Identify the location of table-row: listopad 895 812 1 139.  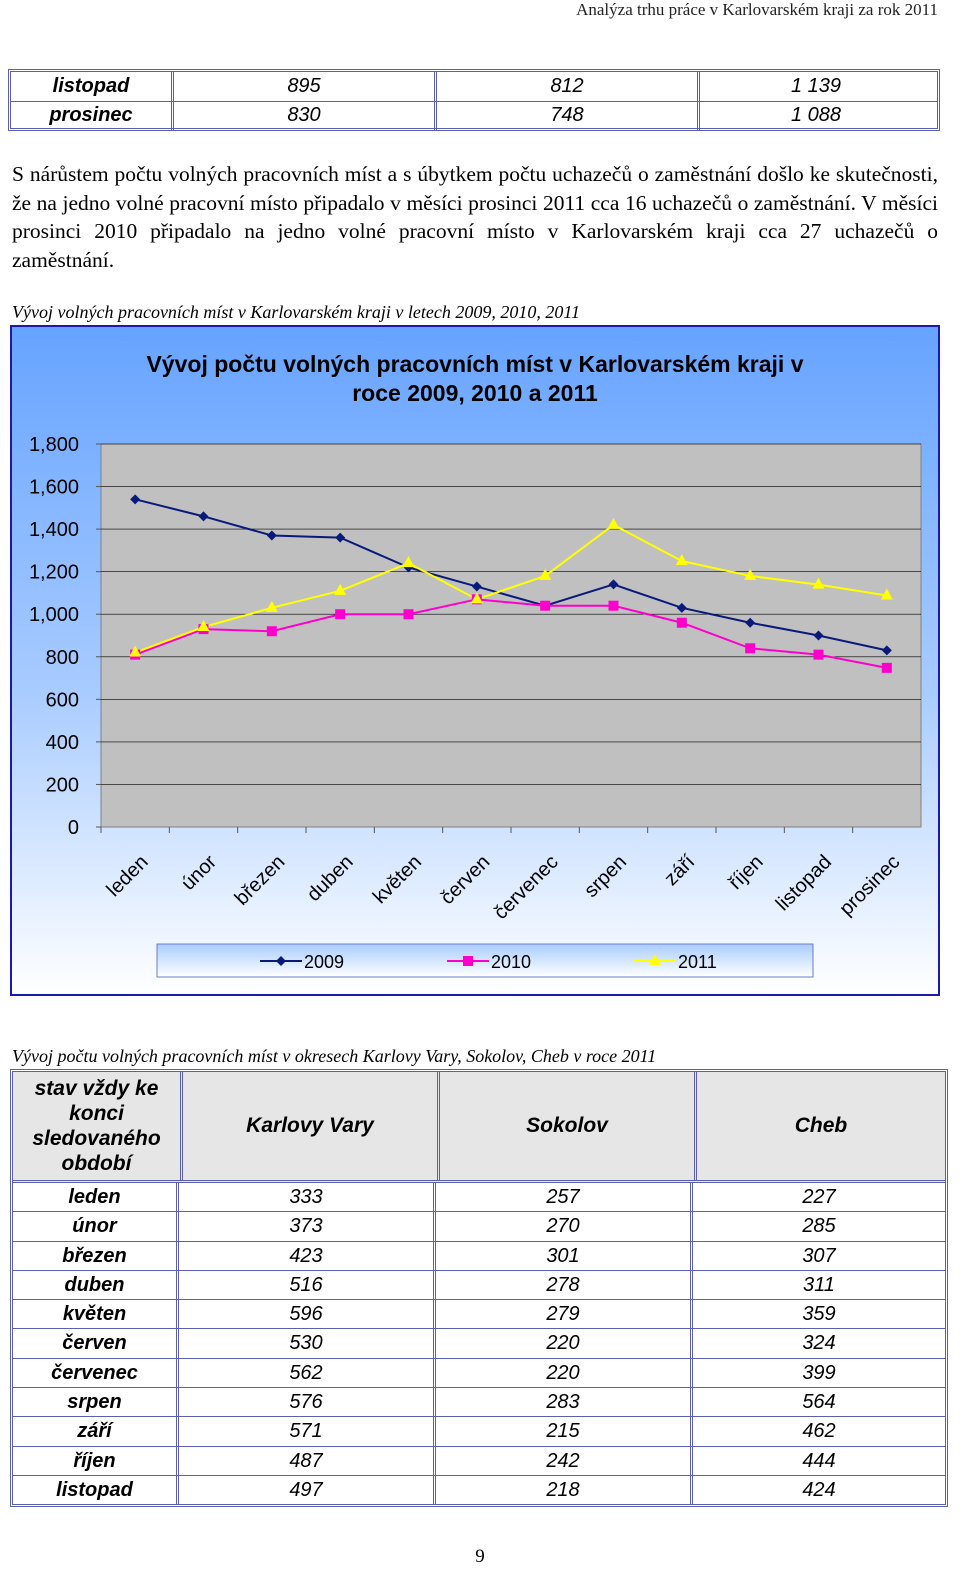
(474, 87).